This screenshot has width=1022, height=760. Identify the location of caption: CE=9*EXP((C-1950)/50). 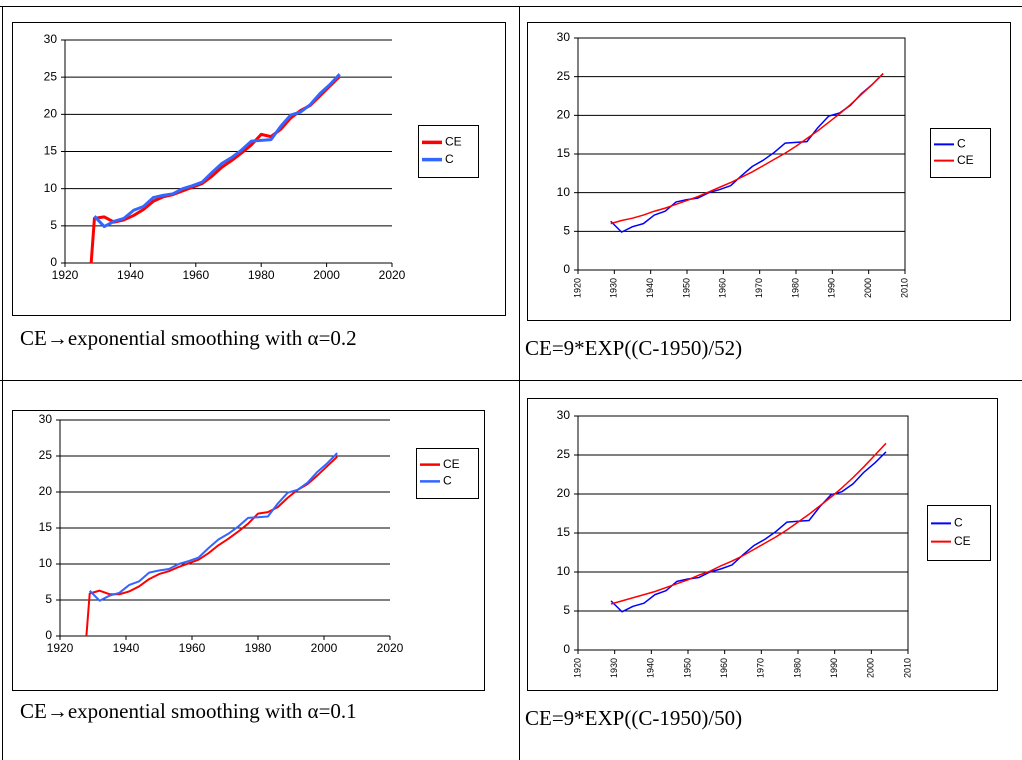
(633, 718).